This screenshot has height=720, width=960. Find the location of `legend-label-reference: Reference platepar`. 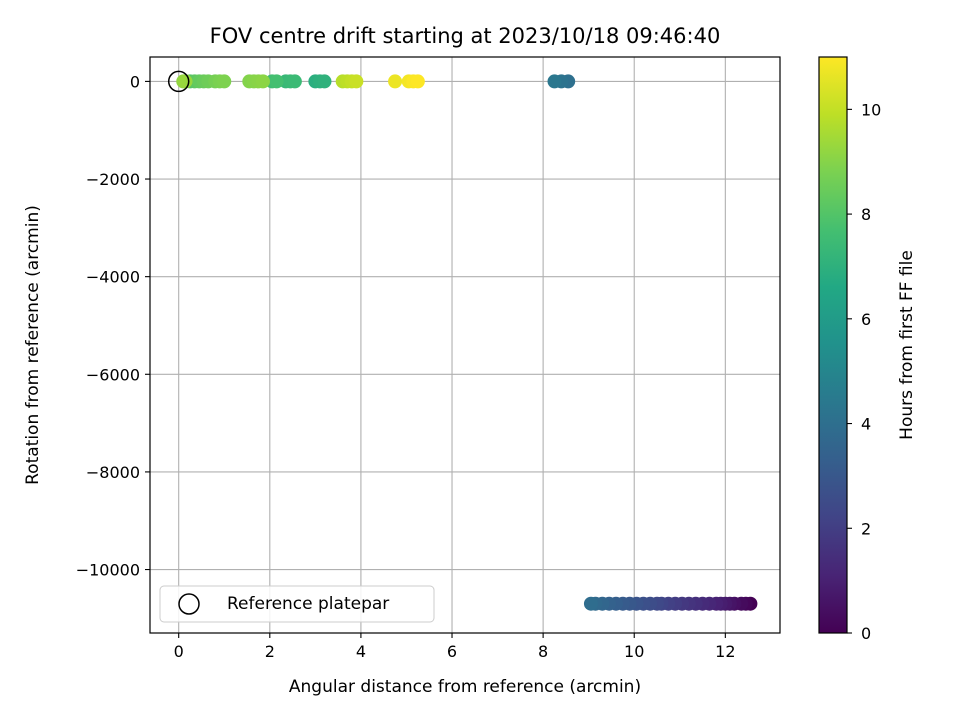

legend-label-reference: Reference platepar is located at coordinates (308, 604).